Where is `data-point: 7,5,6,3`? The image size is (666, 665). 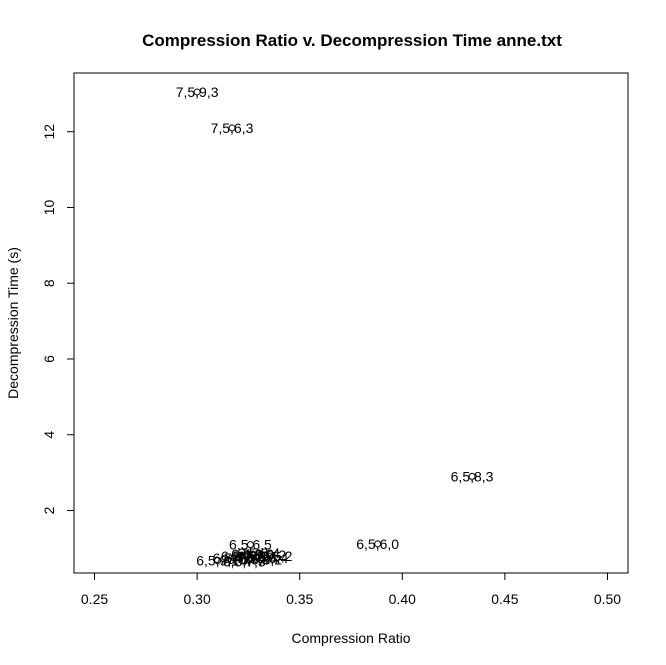 data-point: 7,5,6,3 is located at coordinates (232, 128).